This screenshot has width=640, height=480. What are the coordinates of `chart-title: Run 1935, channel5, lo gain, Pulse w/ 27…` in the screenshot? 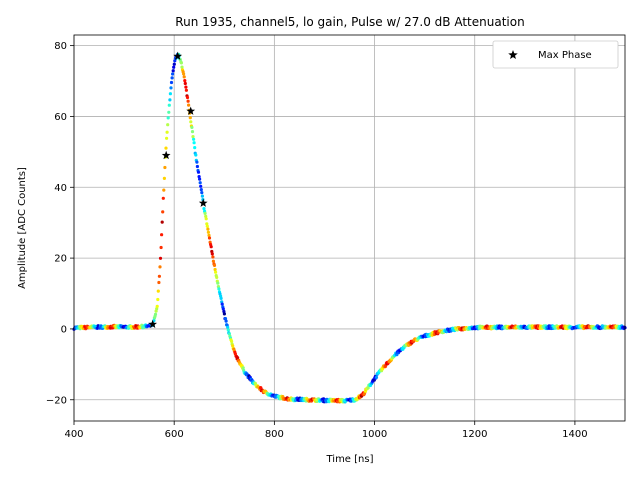 It's located at (349, 22).